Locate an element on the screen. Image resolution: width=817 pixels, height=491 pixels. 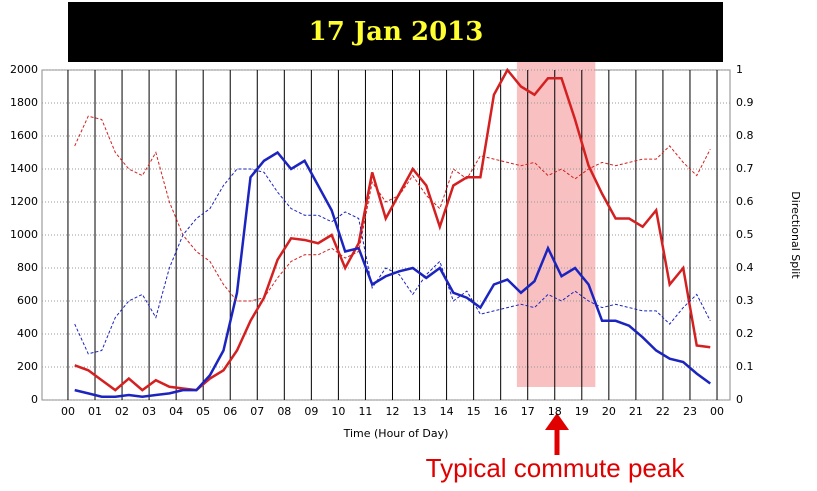
x-tick-label: 14 is located at coordinates (447, 411).